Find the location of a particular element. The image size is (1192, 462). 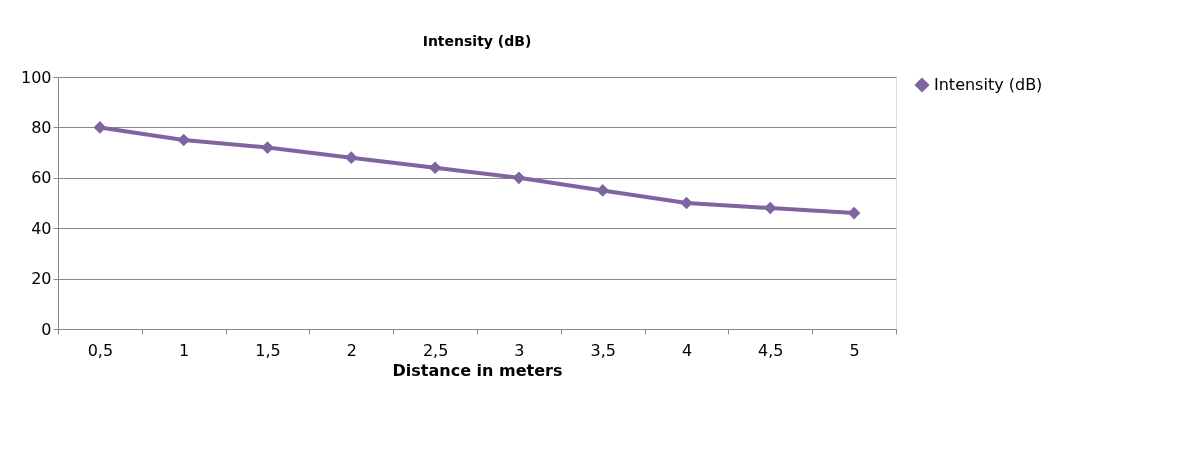

y-tick-label: 20 is located at coordinates (41, 279).